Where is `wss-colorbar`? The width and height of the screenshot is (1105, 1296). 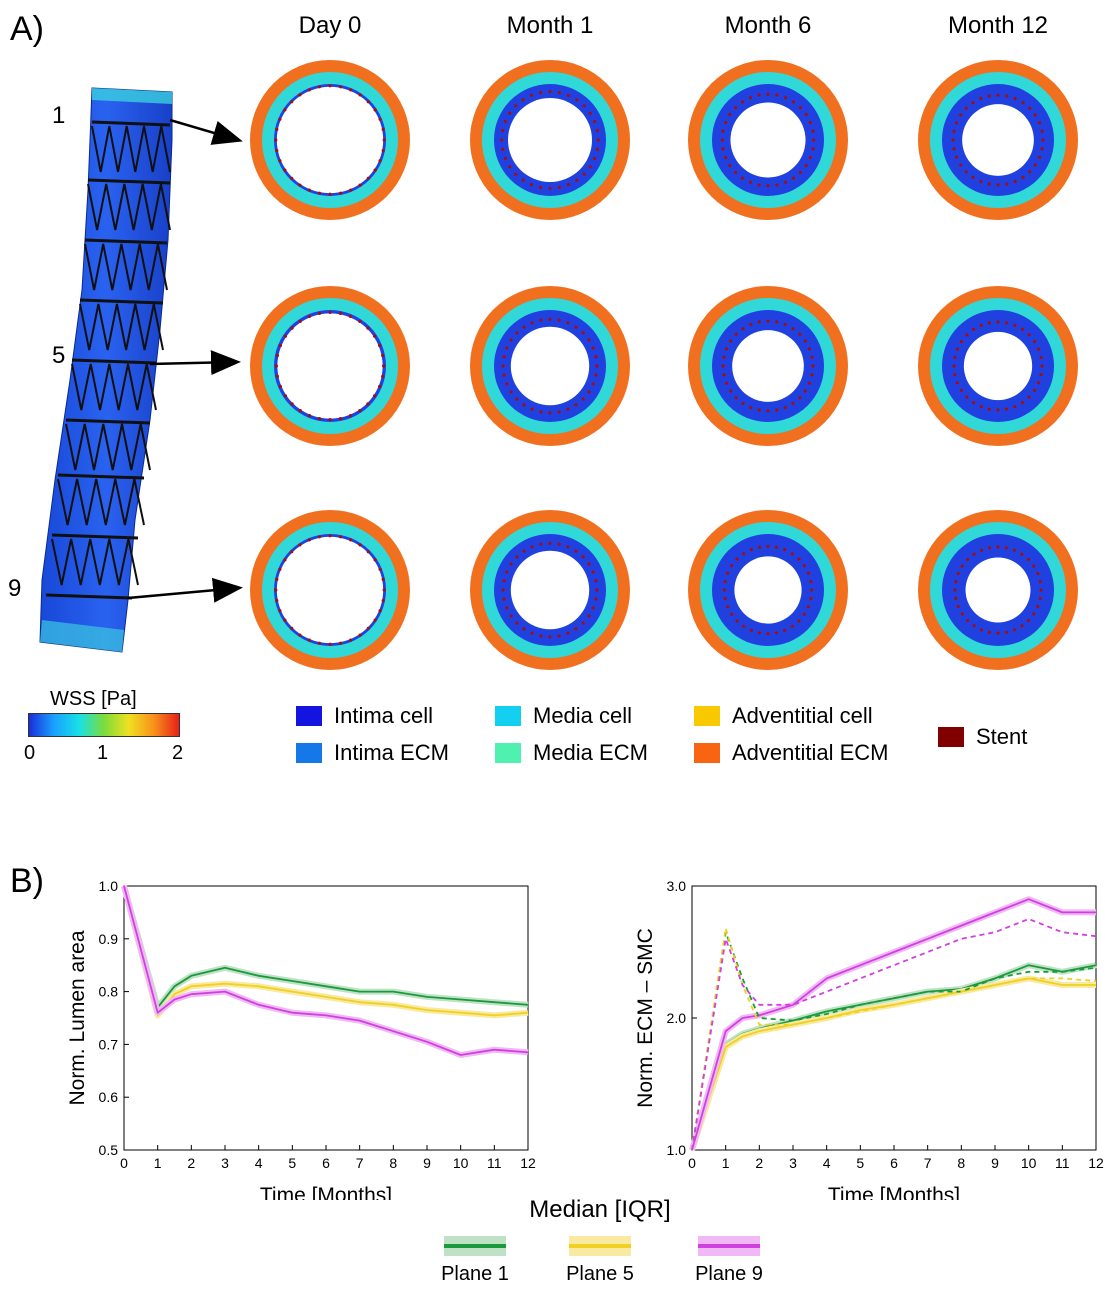 wss-colorbar is located at coordinates (104, 725).